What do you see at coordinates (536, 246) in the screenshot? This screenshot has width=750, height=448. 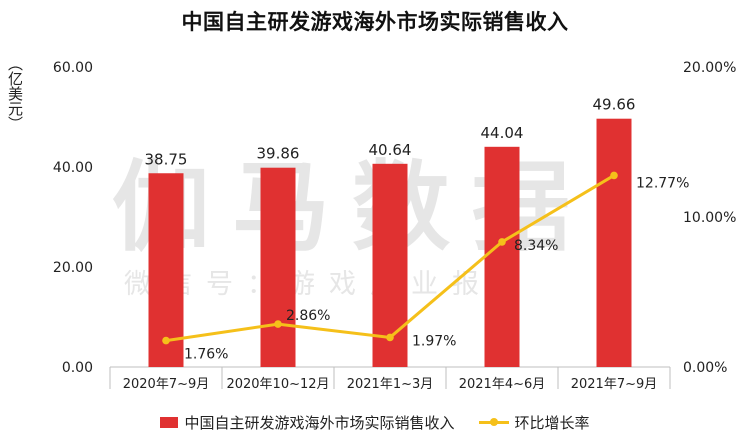 I see `growth-data-label: 8.34%` at bounding box center [536, 246].